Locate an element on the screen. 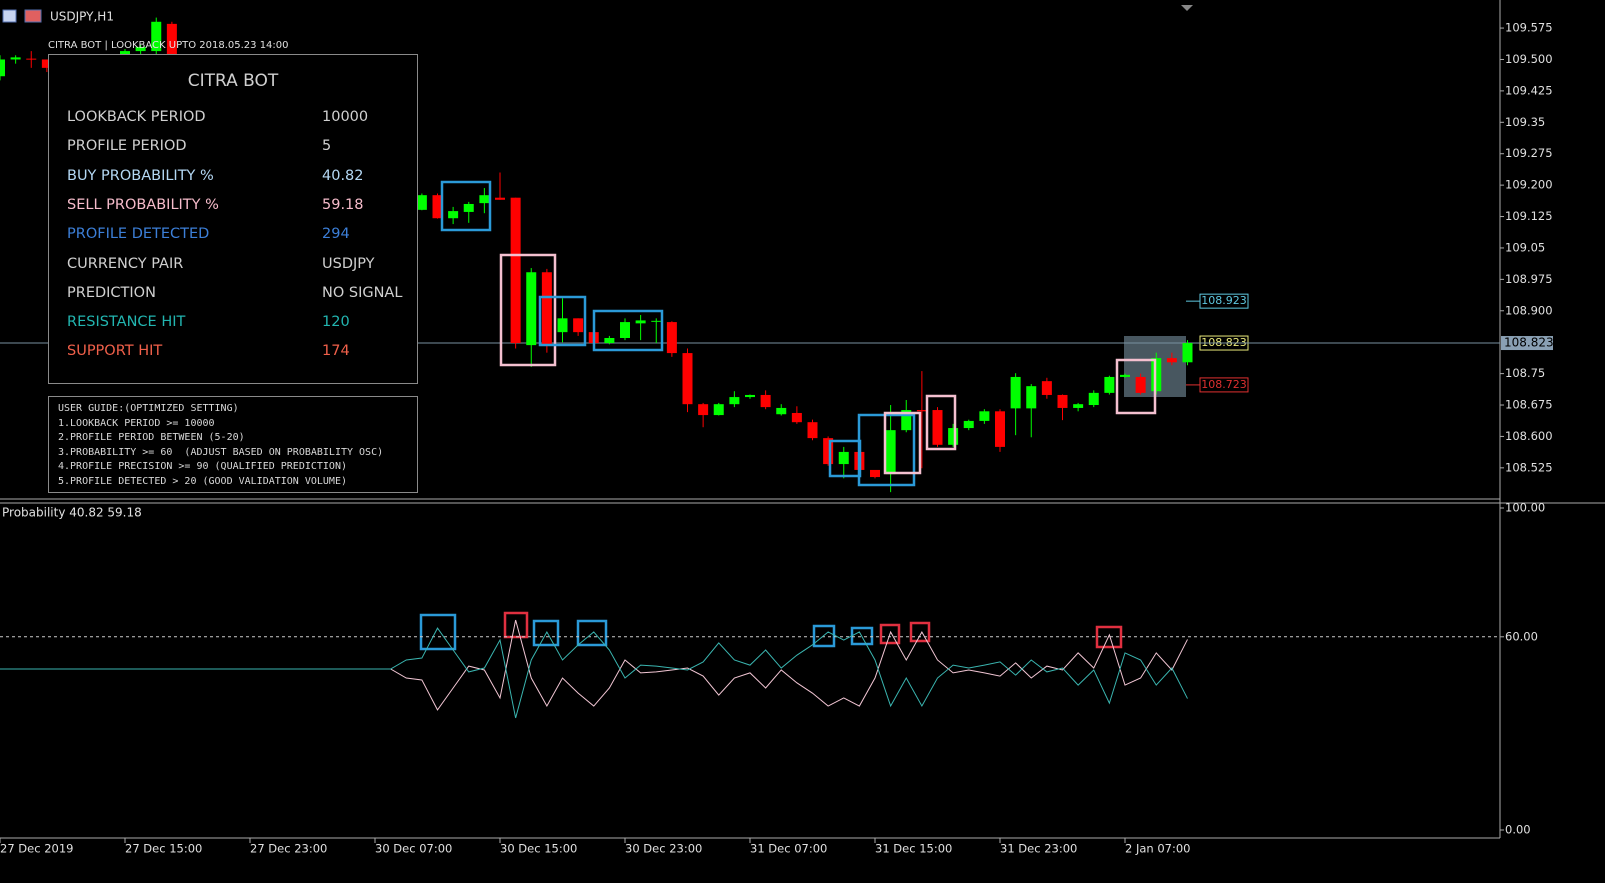 This screenshot has width=1605, height=883. y-tick-label: 108.900 is located at coordinates (1529, 310).